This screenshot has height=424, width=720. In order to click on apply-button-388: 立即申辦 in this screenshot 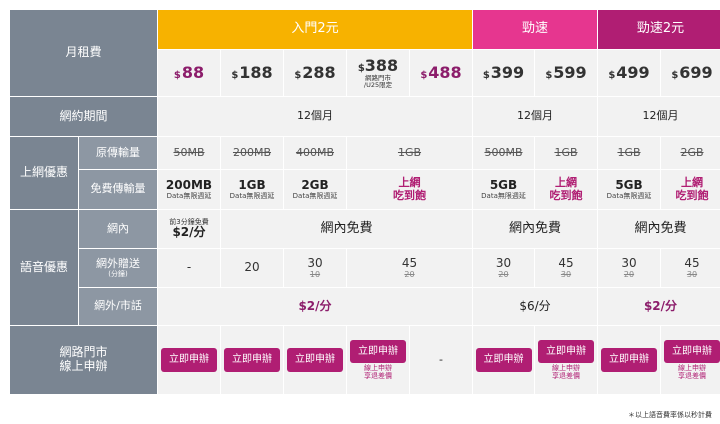, I will do `click(378, 351)`.